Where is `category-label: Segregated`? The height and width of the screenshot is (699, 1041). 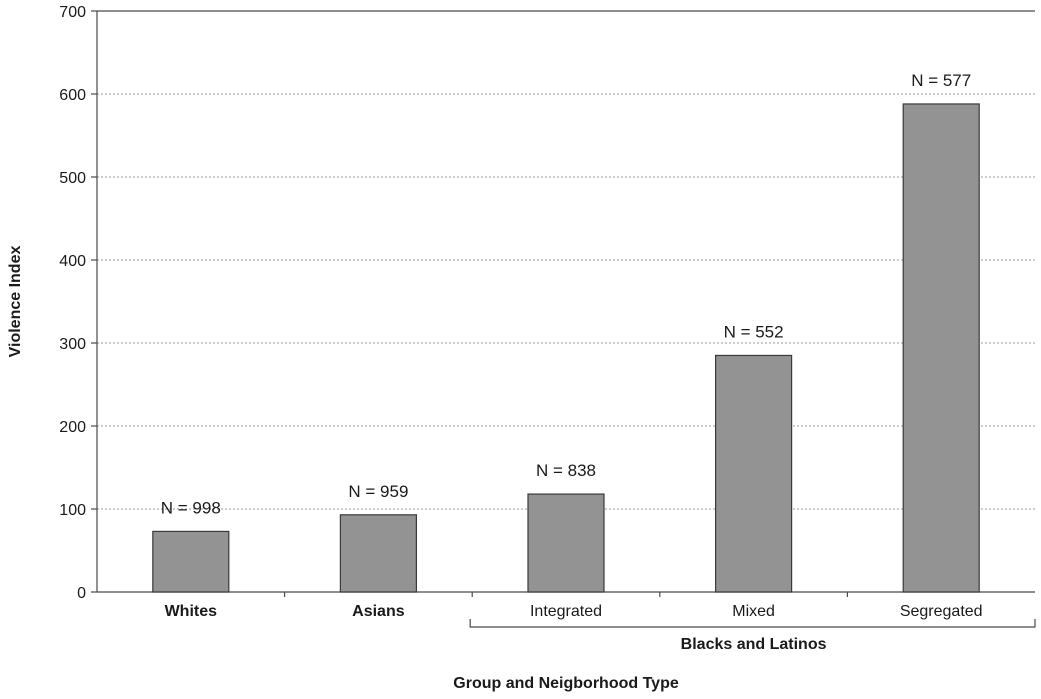
category-label: Segregated is located at coordinates (941, 611).